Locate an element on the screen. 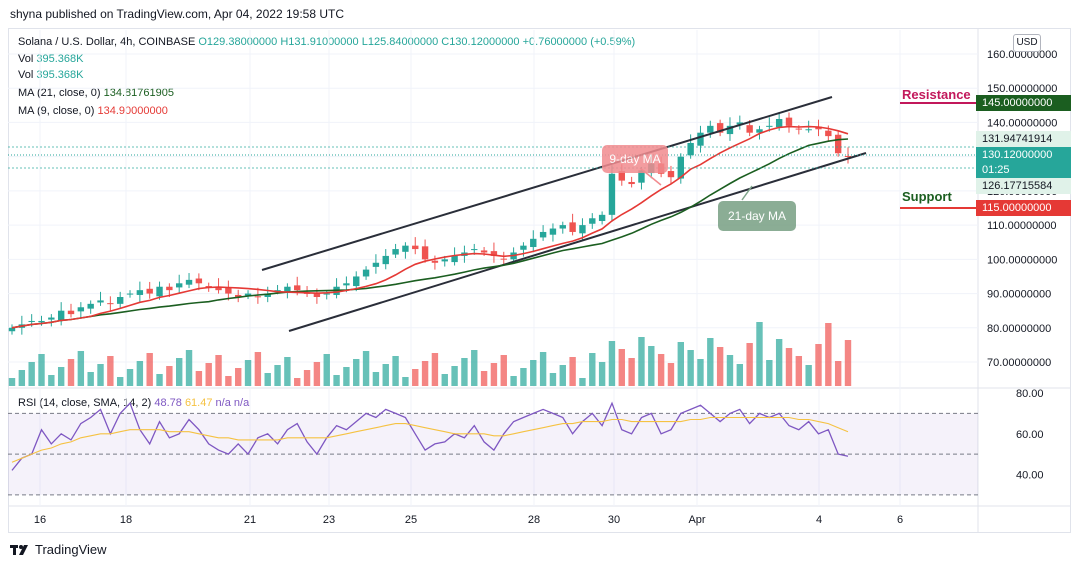 Image resolution: width=1079 pixels, height=568 pixels. symbol-title: Solana / U.S. Dollar, 4h, COINBASE is located at coordinates (107, 42).